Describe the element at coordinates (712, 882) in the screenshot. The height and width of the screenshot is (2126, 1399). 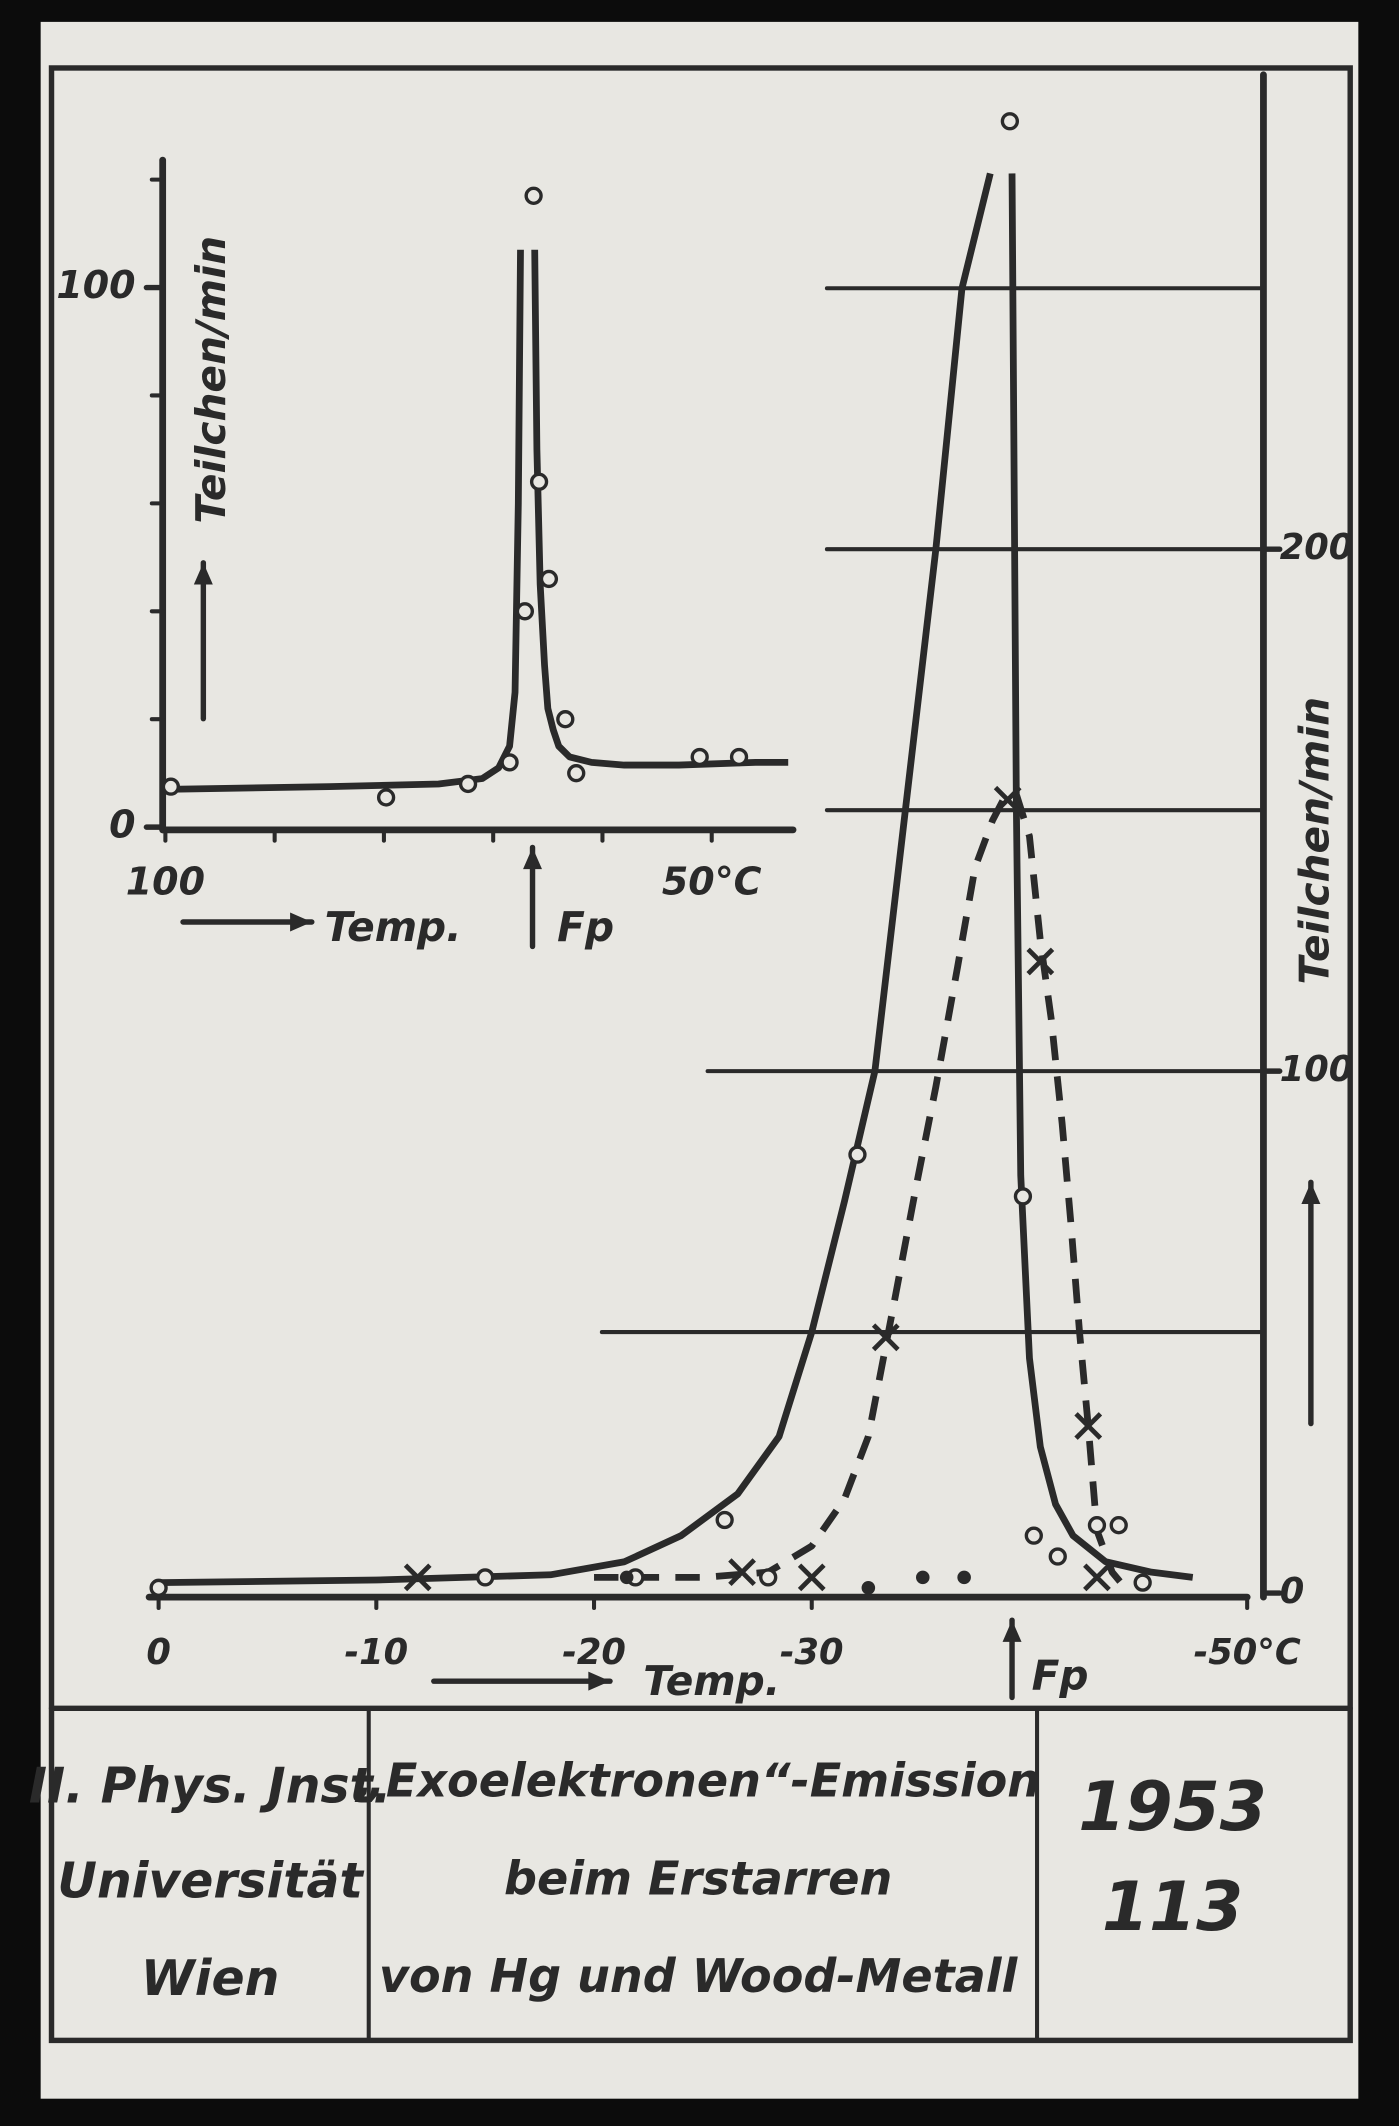
I see `x-tick-label: 50°C` at that location.